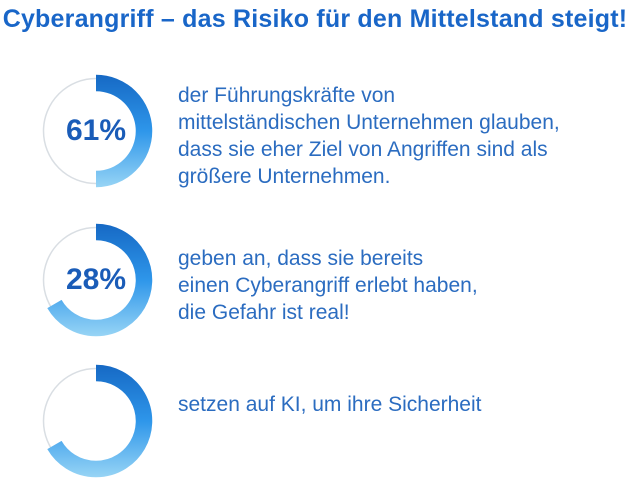  I want to click on percent-label-2: 28%, so click(96, 279).